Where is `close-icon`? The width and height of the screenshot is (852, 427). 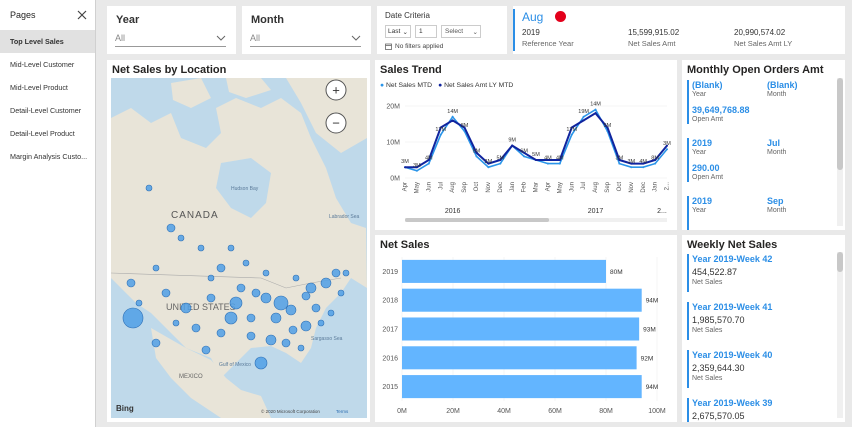 close-icon is located at coordinates (82, 15).